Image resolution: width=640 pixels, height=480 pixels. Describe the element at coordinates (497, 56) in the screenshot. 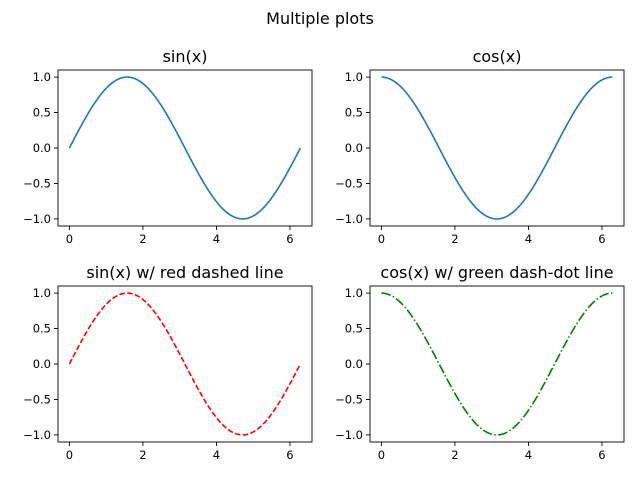

I see `subplot-title: cos(x)` at that location.